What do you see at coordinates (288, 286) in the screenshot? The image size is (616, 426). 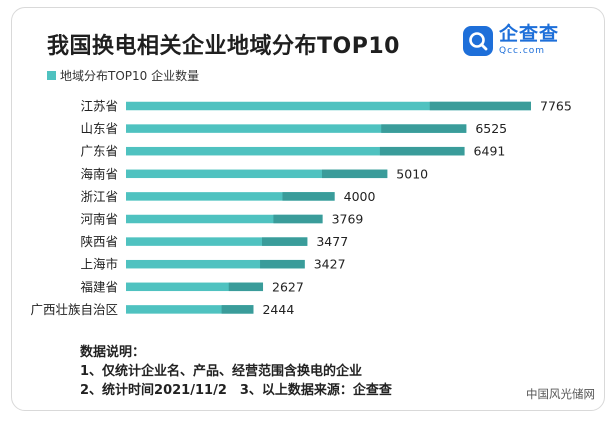 I see `value-label: 2627` at bounding box center [288, 286].